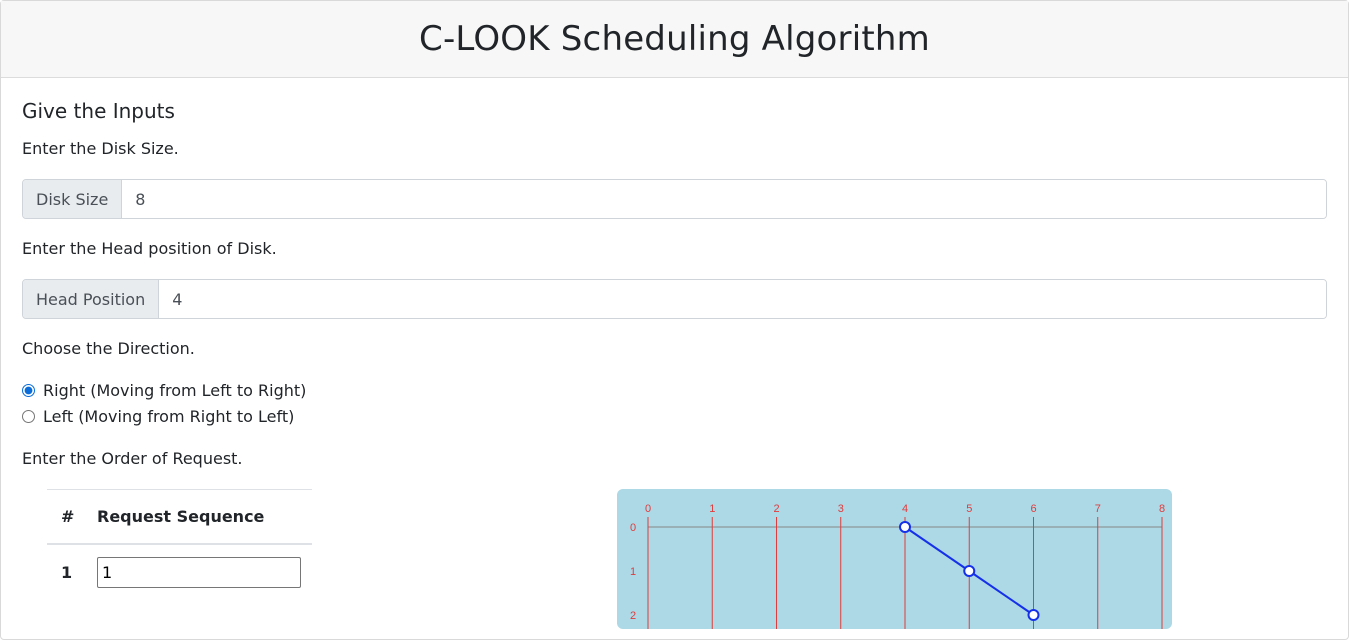 The image size is (1352, 640). What do you see at coordinates (742, 299) in the screenshot?
I see `head-position-input` at bounding box center [742, 299].